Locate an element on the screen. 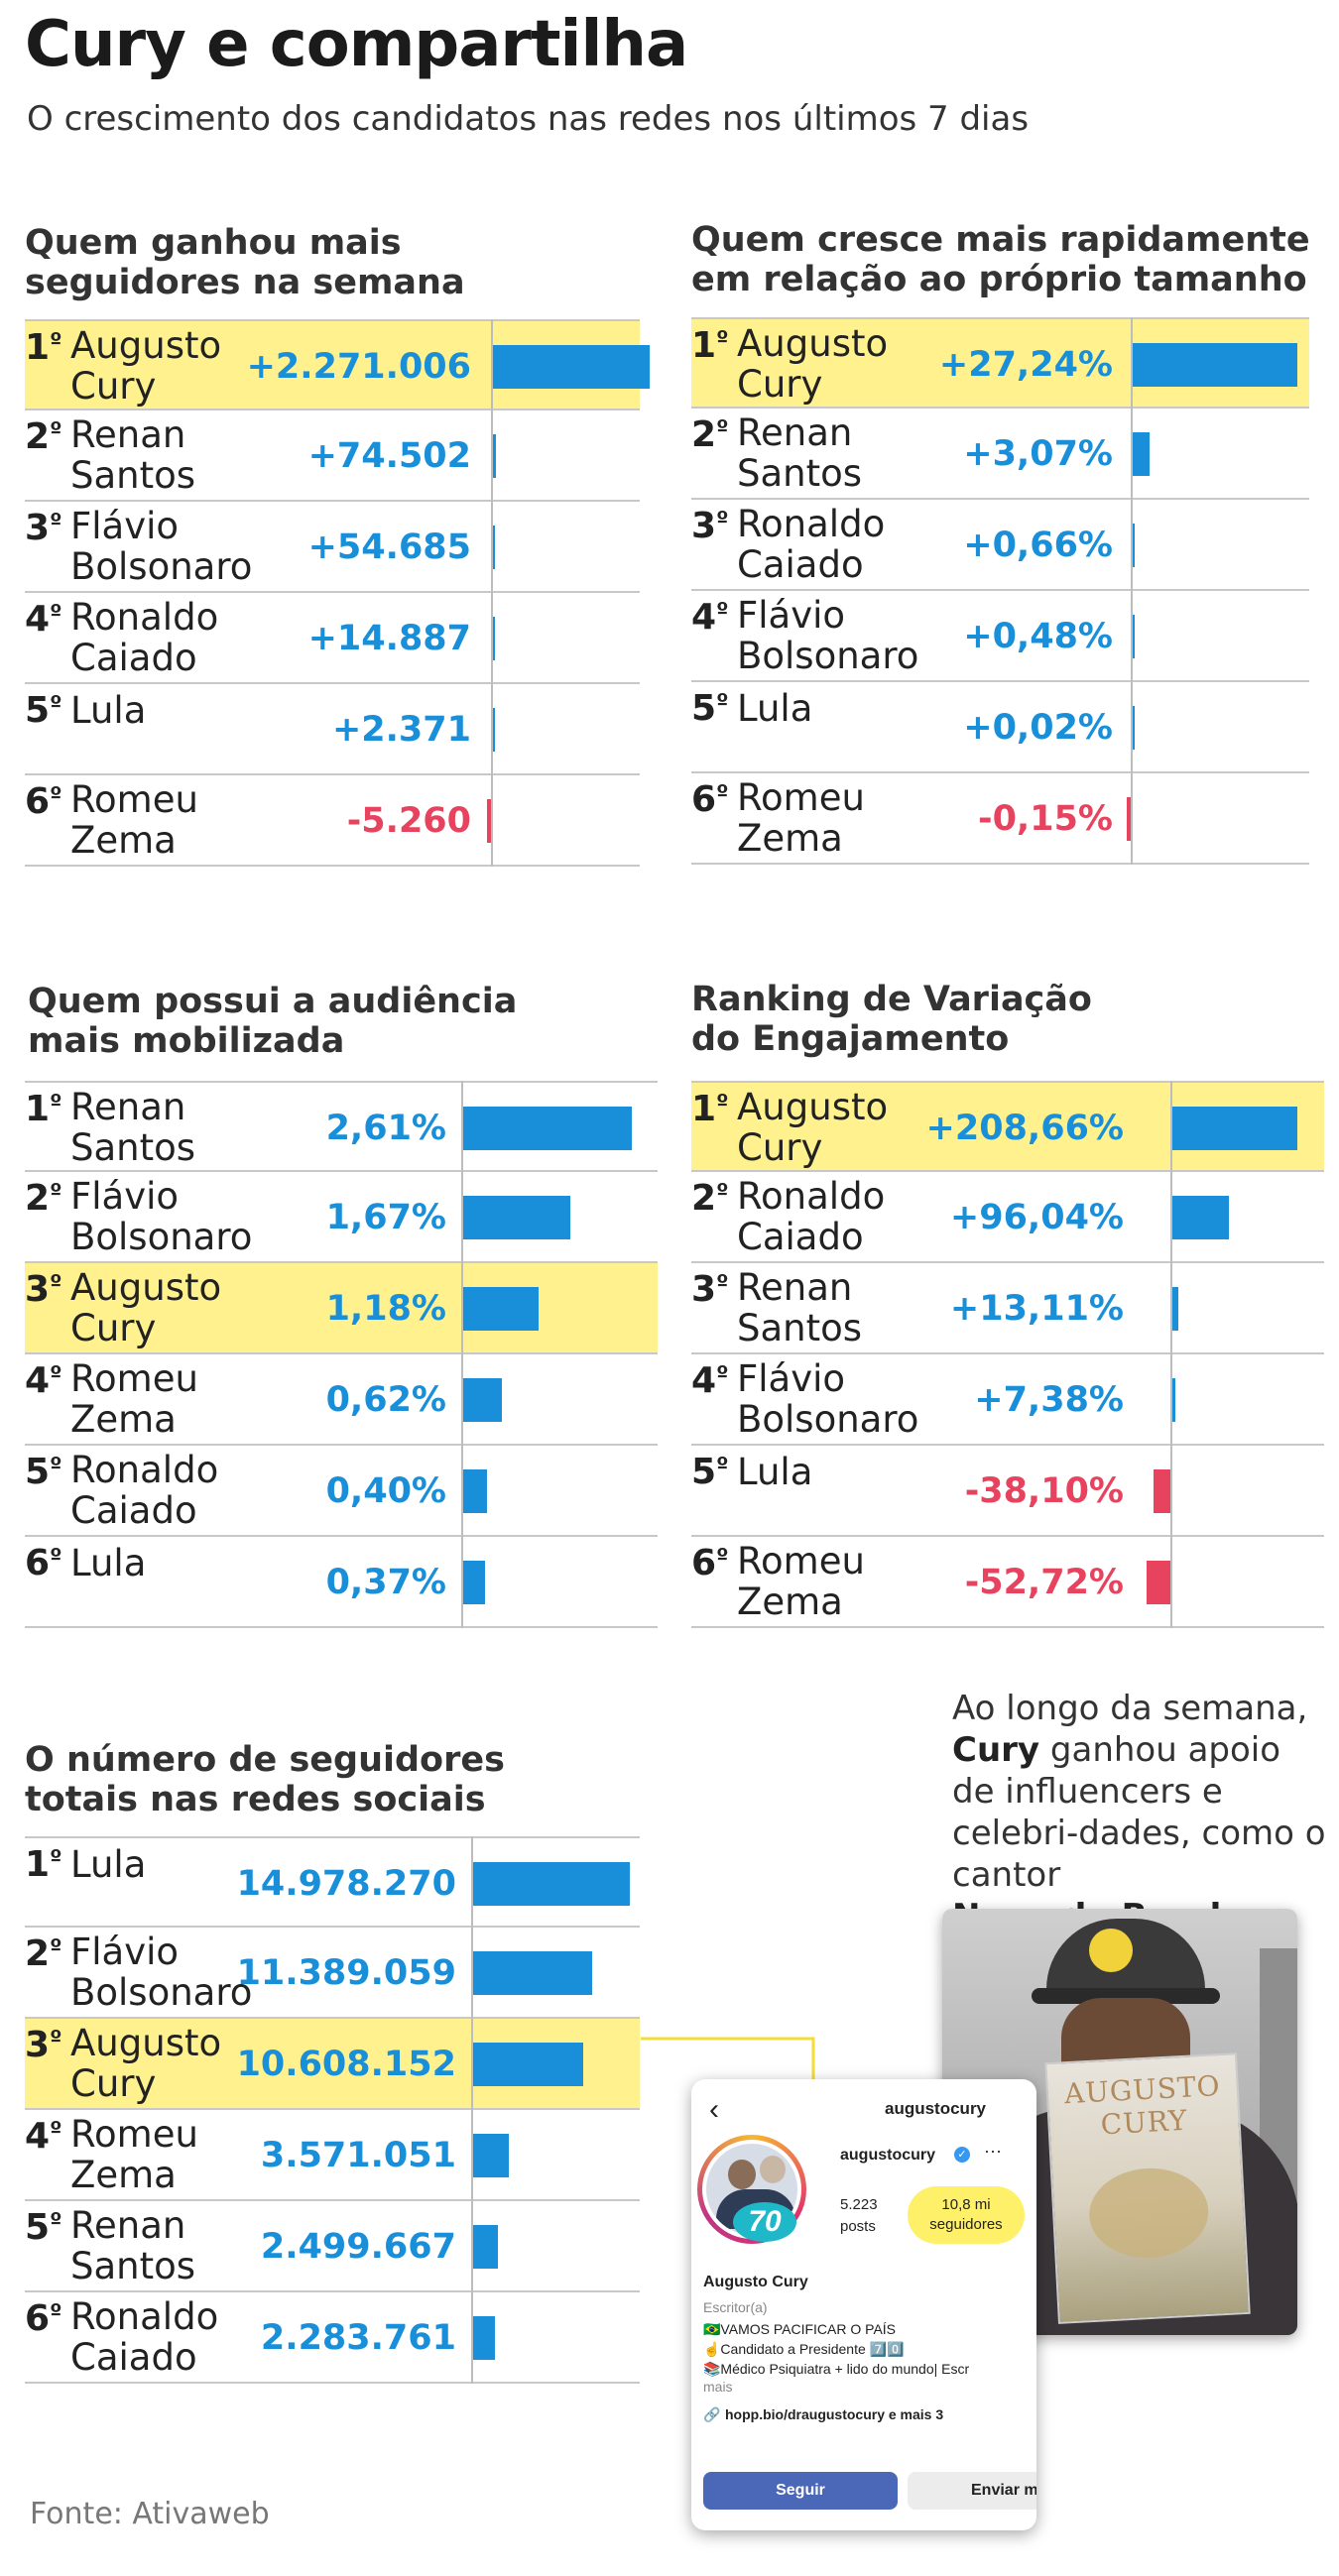 The width and height of the screenshot is (1339, 2576). ig-posts-count: 5.223 is located at coordinates (859, 2204).